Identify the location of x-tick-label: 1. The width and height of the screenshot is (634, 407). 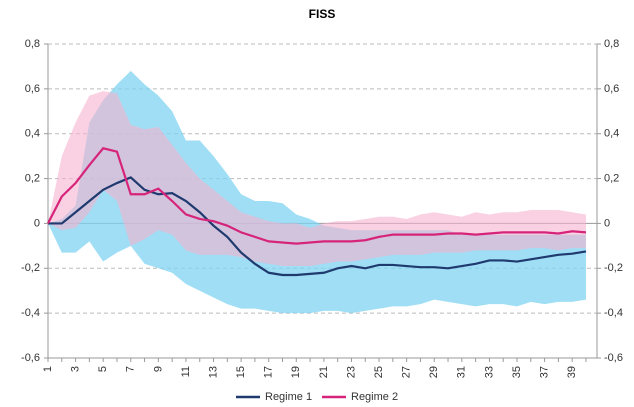
(48, 369).